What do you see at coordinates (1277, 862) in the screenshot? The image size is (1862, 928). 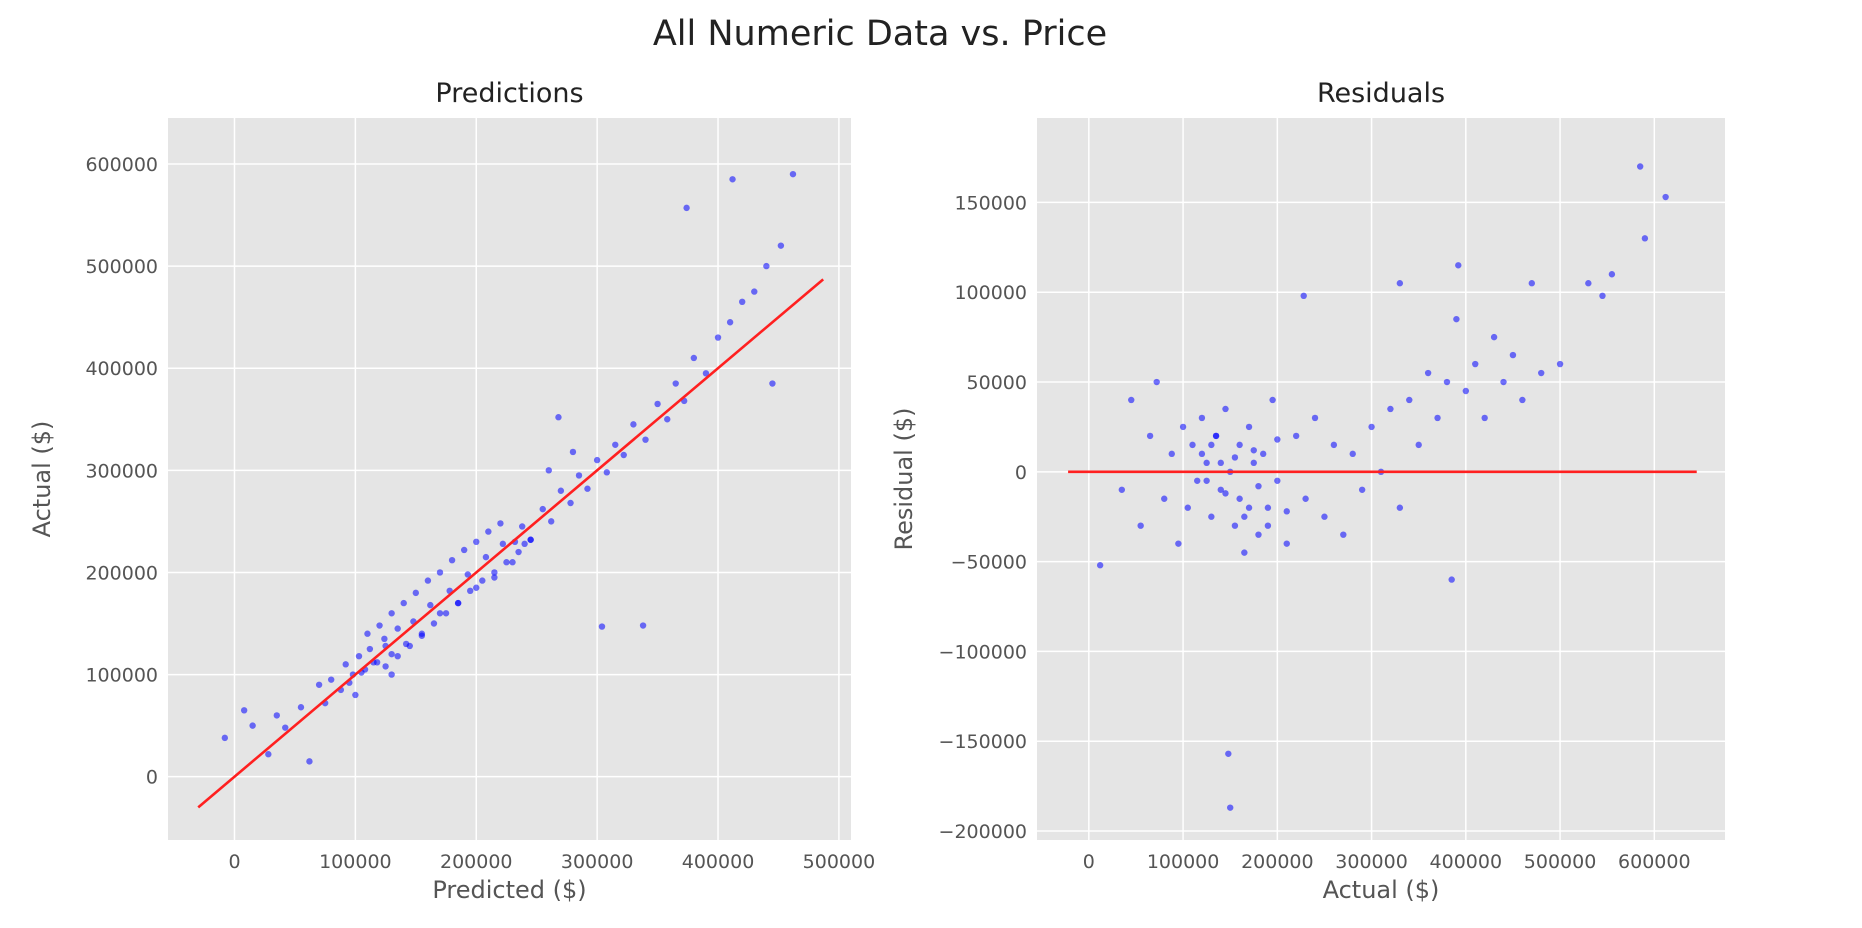 I see `residuals-x-tick-label: 200000` at bounding box center [1277, 862].